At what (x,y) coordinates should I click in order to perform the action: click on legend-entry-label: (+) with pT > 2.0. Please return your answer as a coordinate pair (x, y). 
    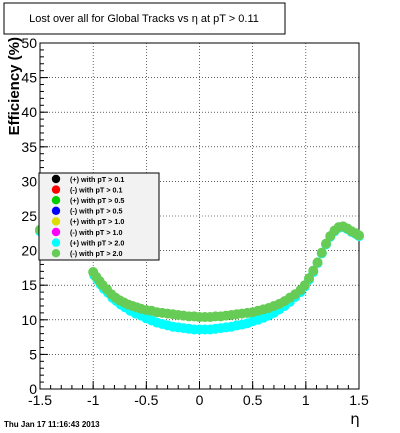
    Looking at the image, I should click on (97, 242).